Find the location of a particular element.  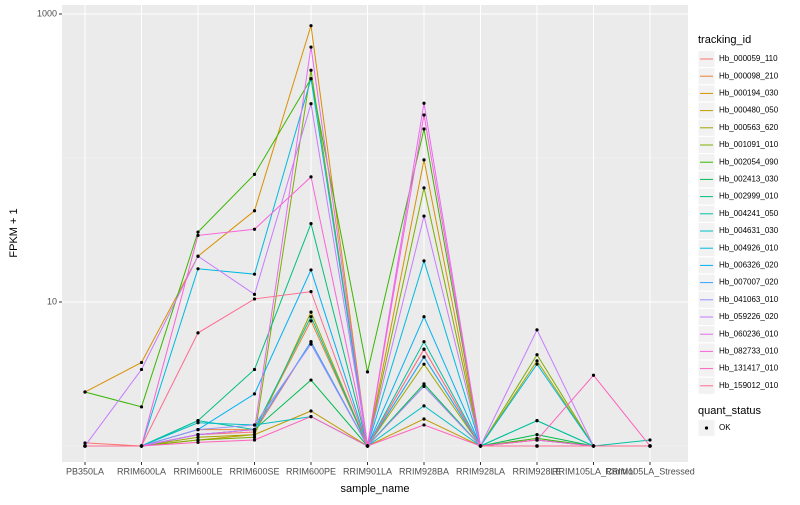

legend-label: Hb_059226_020 is located at coordinates (749, 316).